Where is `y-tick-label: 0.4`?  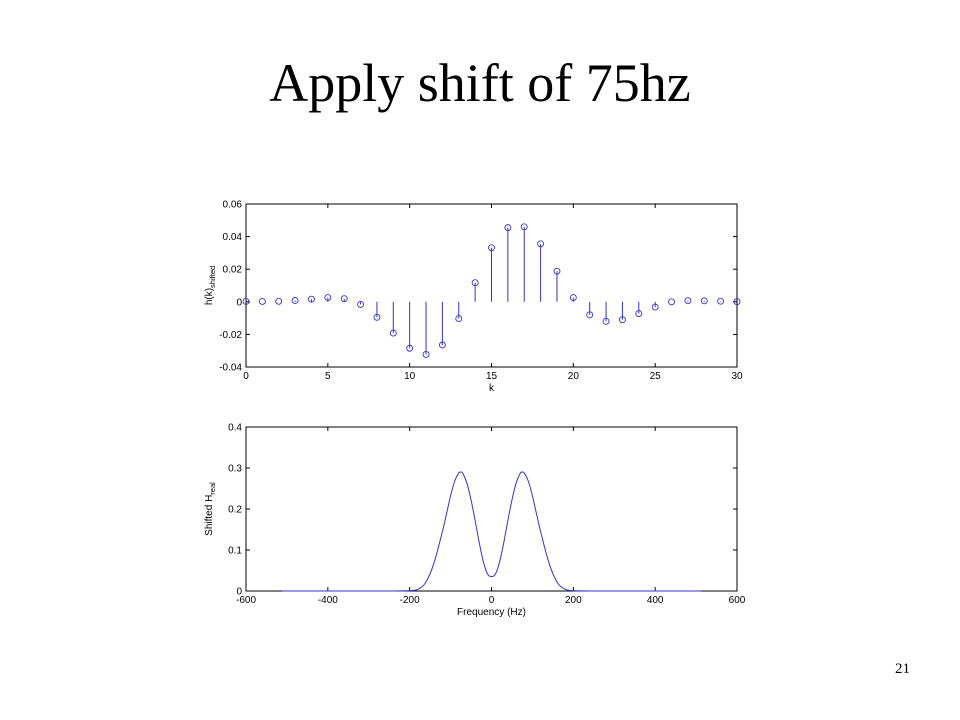 y-tick-label: 0.4 is located at coordinates (235, 428).